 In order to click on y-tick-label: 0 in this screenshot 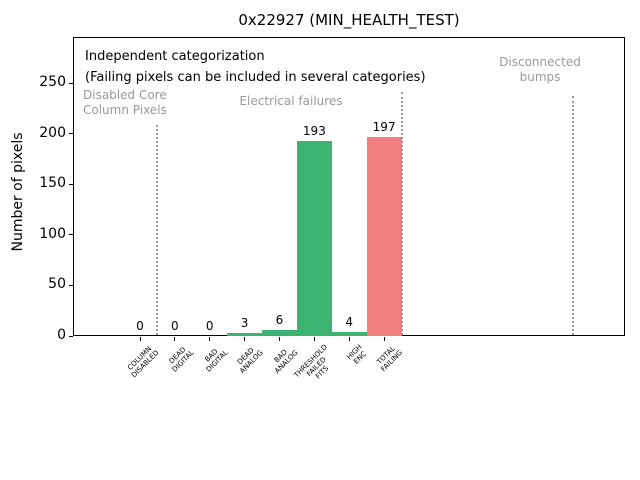, I will do `click(61, 335)`.